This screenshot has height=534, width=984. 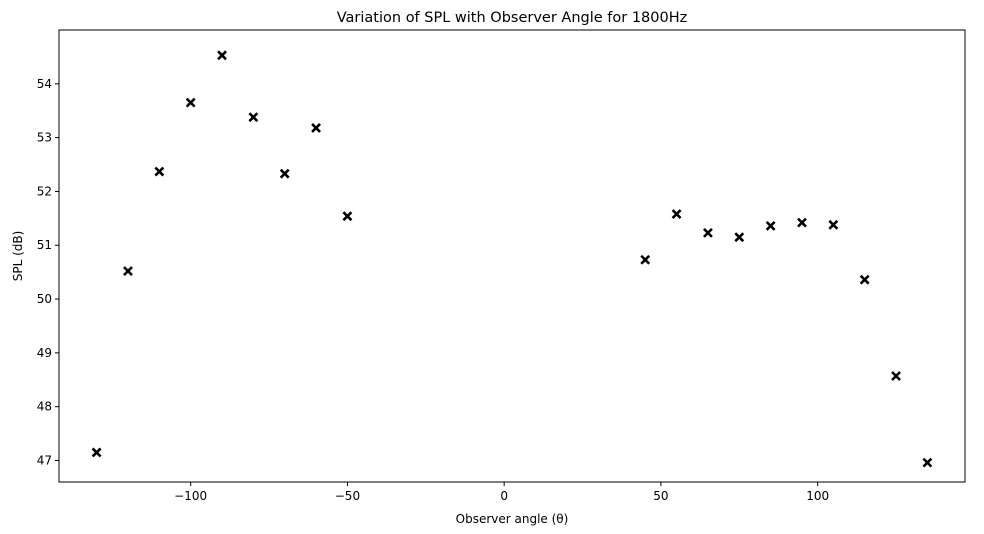 What do you see at coordinates (48, 272) in the screenshot?
I see `y-axis: 47 48 49 50 51 52 53 54` at bounding box center [48, 272].